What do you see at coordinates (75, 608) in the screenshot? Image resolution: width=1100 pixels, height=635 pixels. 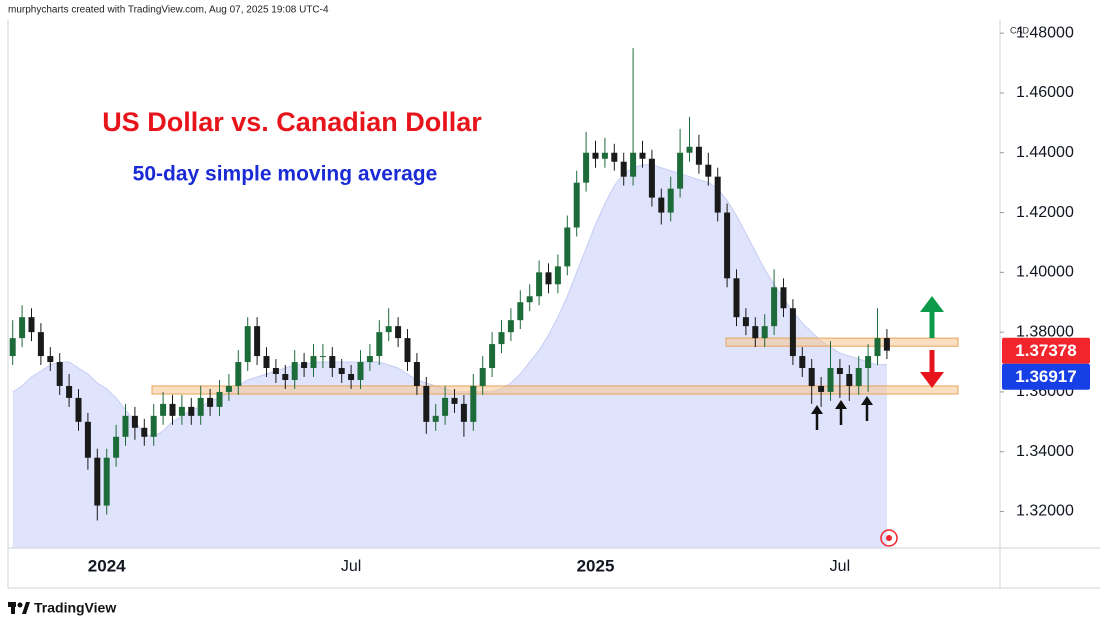 I see `footer-brand: TradingView` at bounding box center [75, 608].